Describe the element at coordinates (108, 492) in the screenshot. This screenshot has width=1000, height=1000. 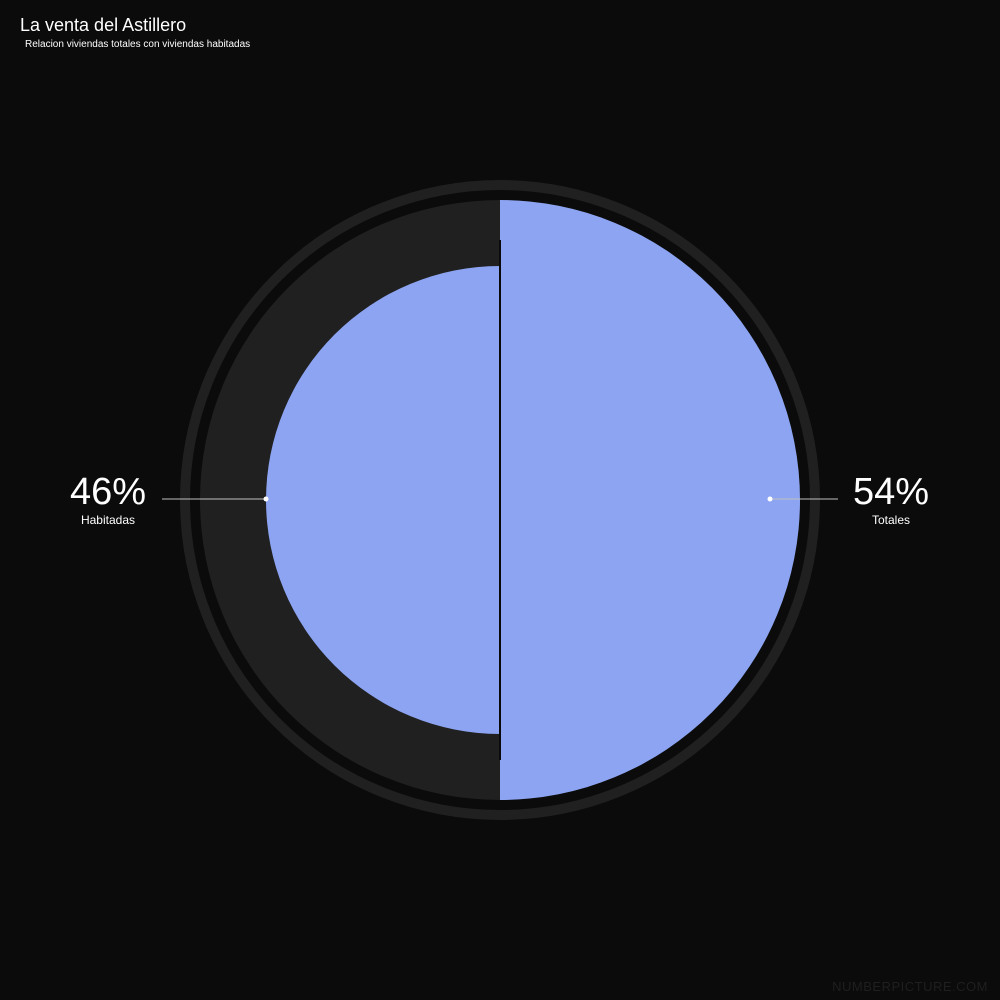
I see `value-label-habitadas: 46%` at that location.